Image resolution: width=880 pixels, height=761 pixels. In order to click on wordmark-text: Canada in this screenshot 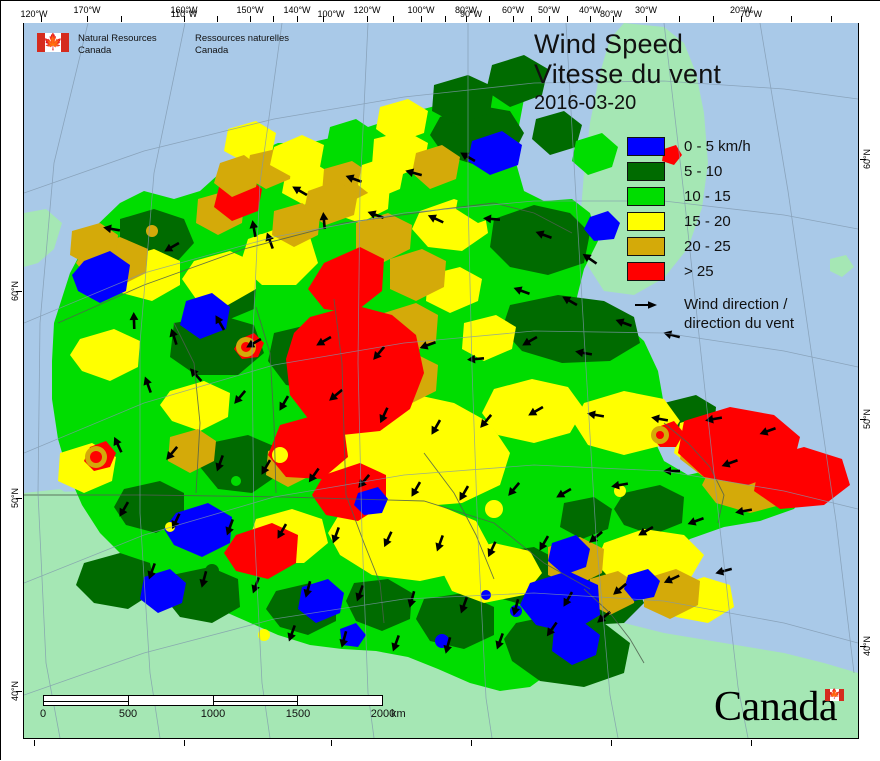, I will do `click(775, 707)`.